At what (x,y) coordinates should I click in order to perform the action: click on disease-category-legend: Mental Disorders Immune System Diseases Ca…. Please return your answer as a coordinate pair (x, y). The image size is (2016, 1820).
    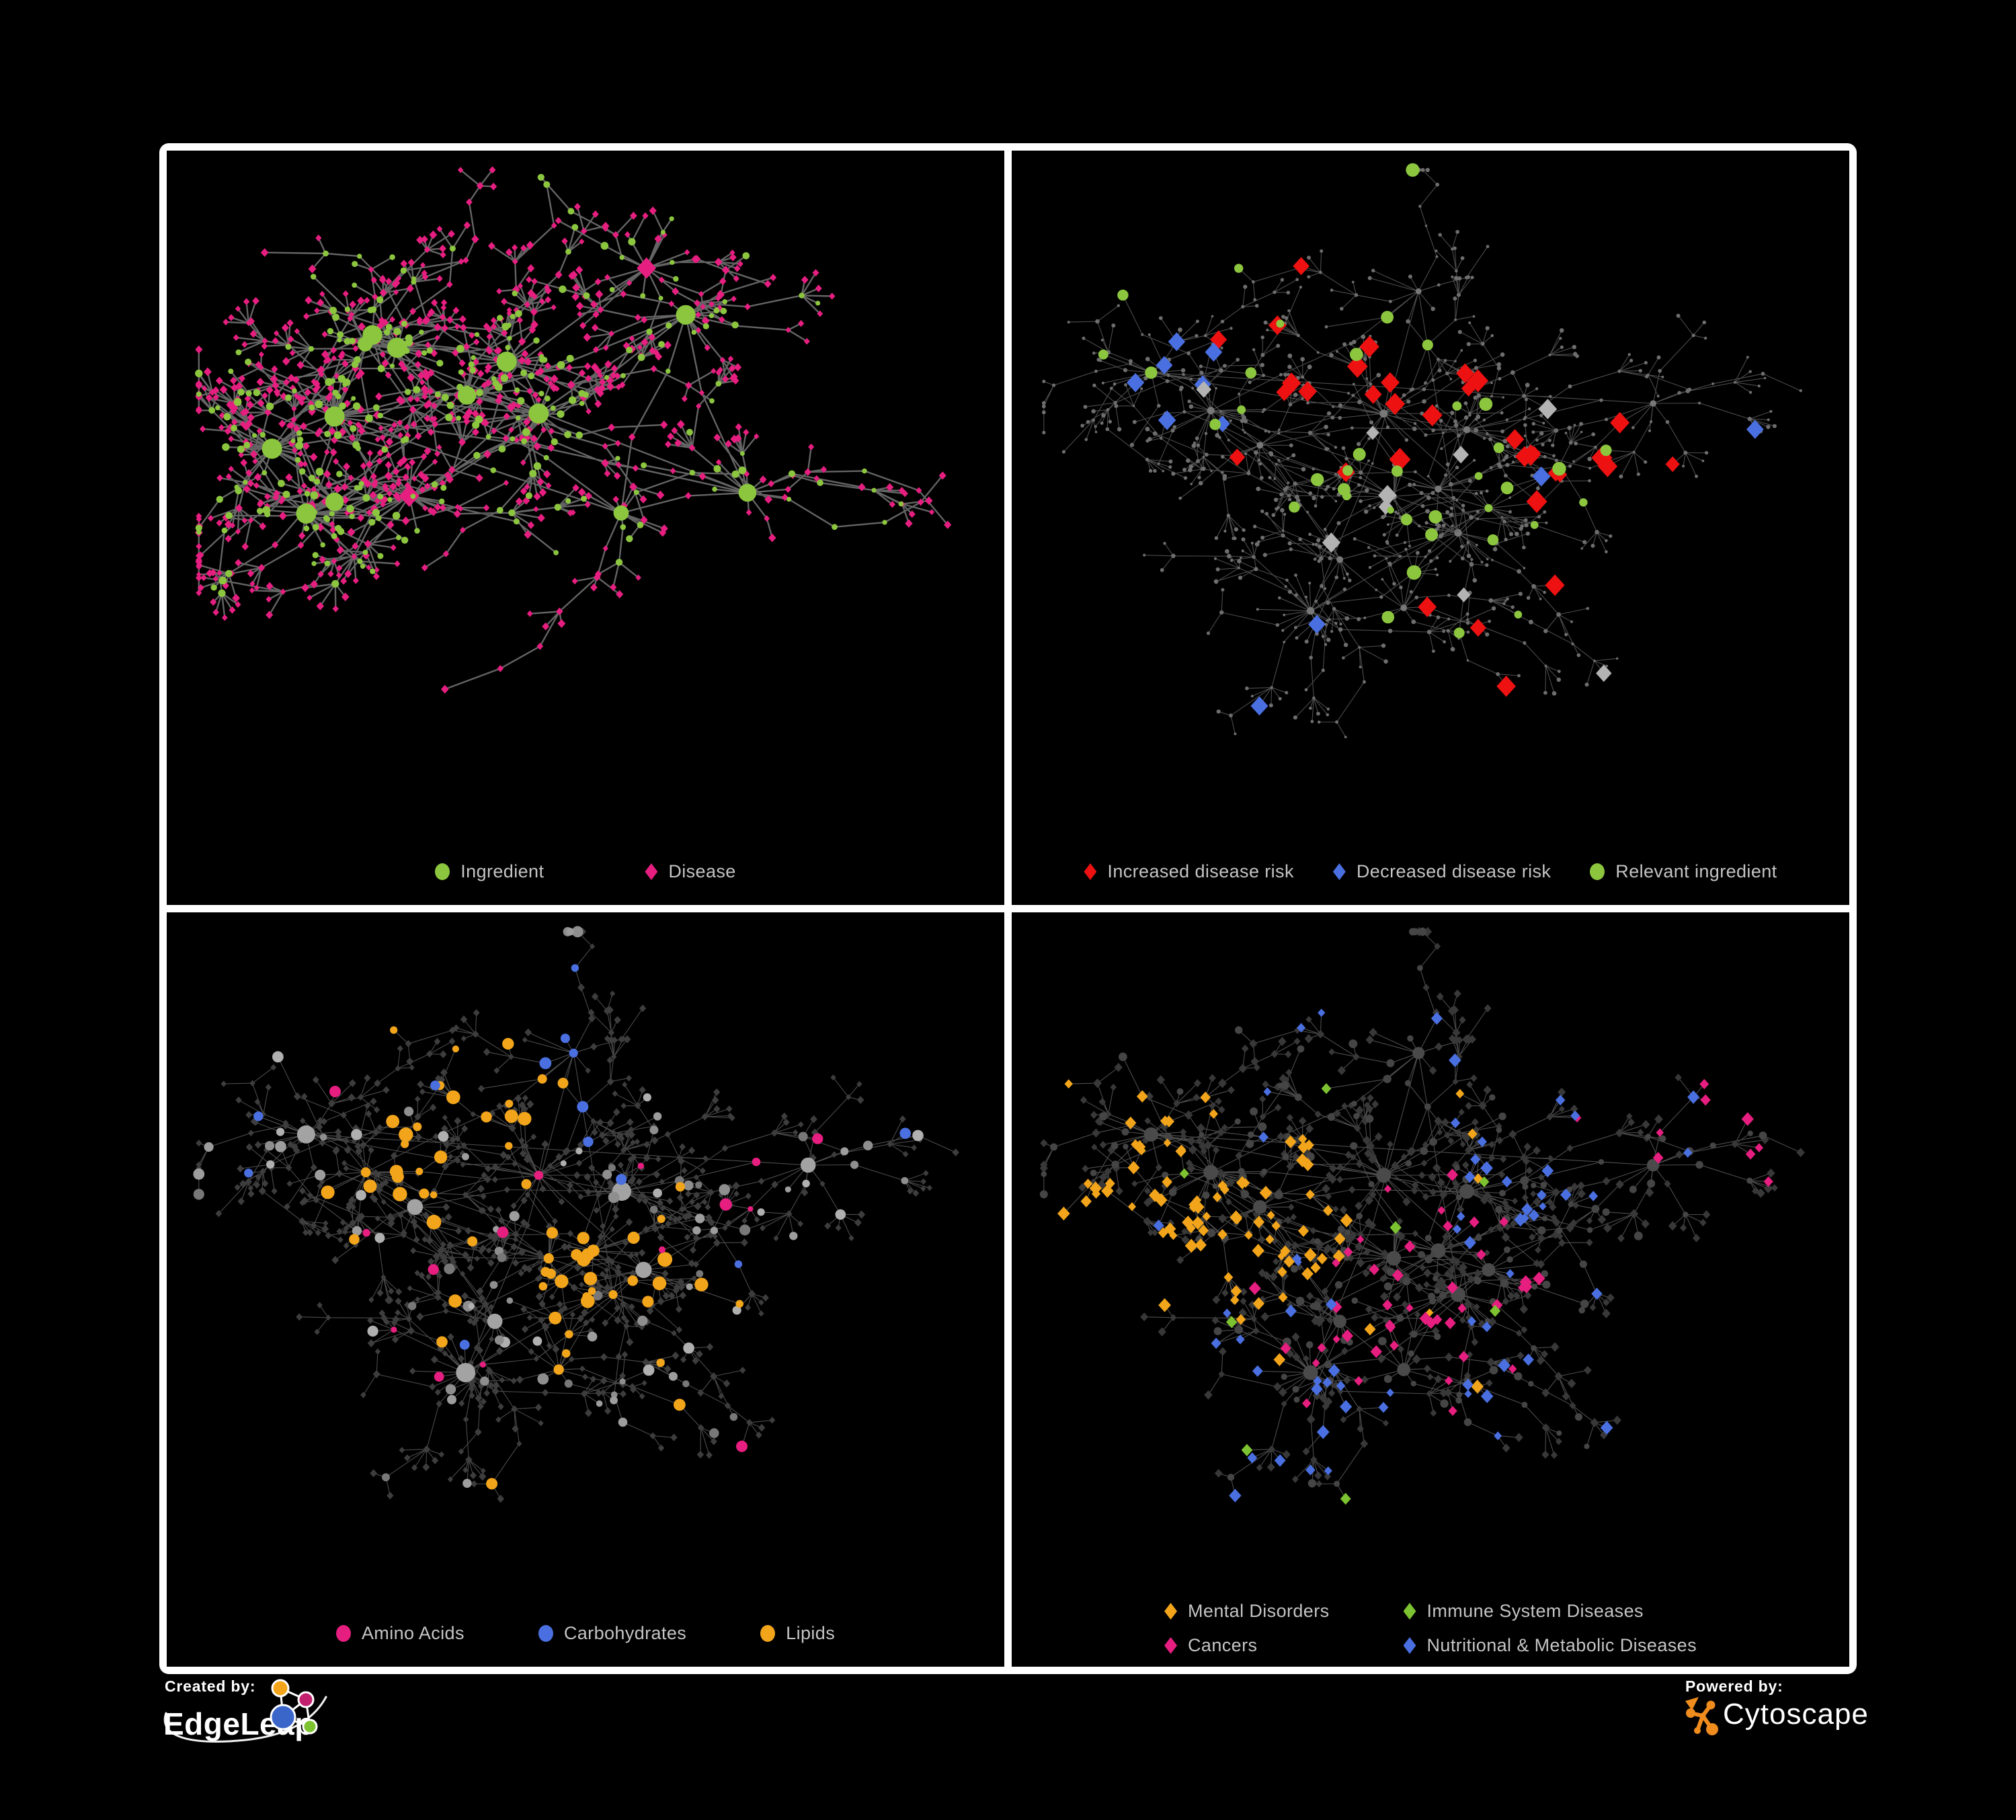
    Looking at the image, I should click on (1430, 1628).